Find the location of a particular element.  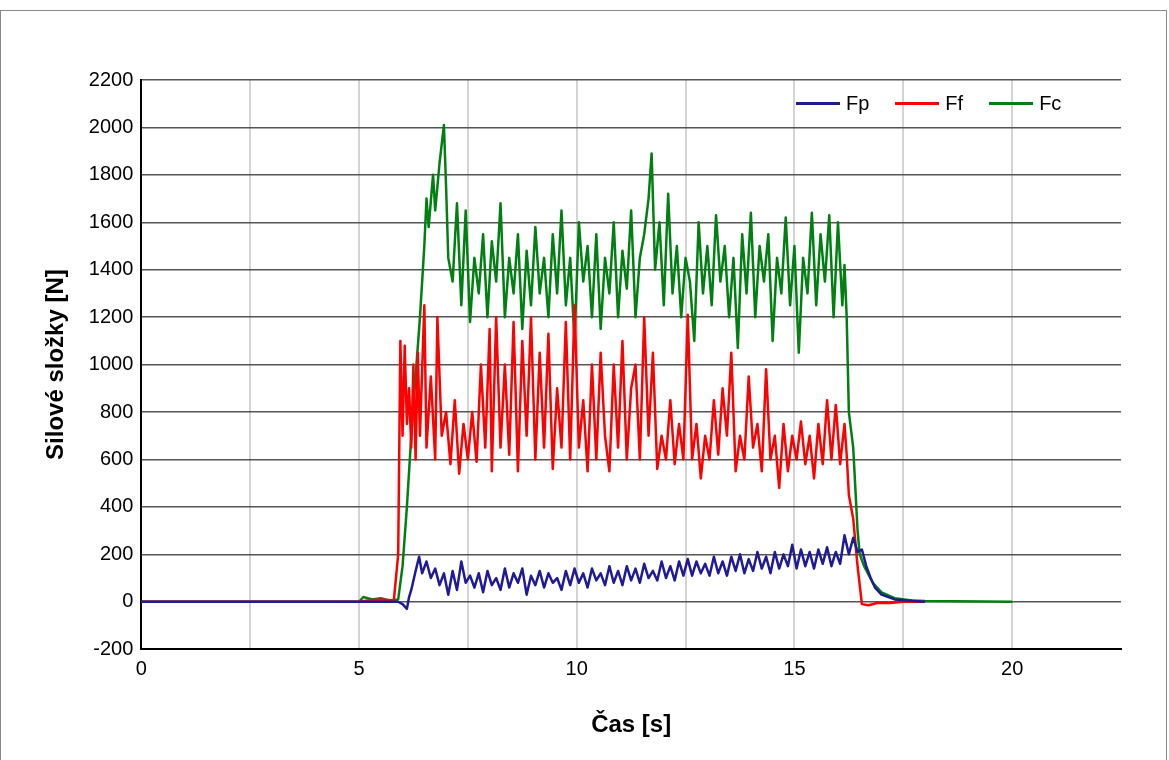

y-tick-label: 1000 is located at coordinates (111, 363).